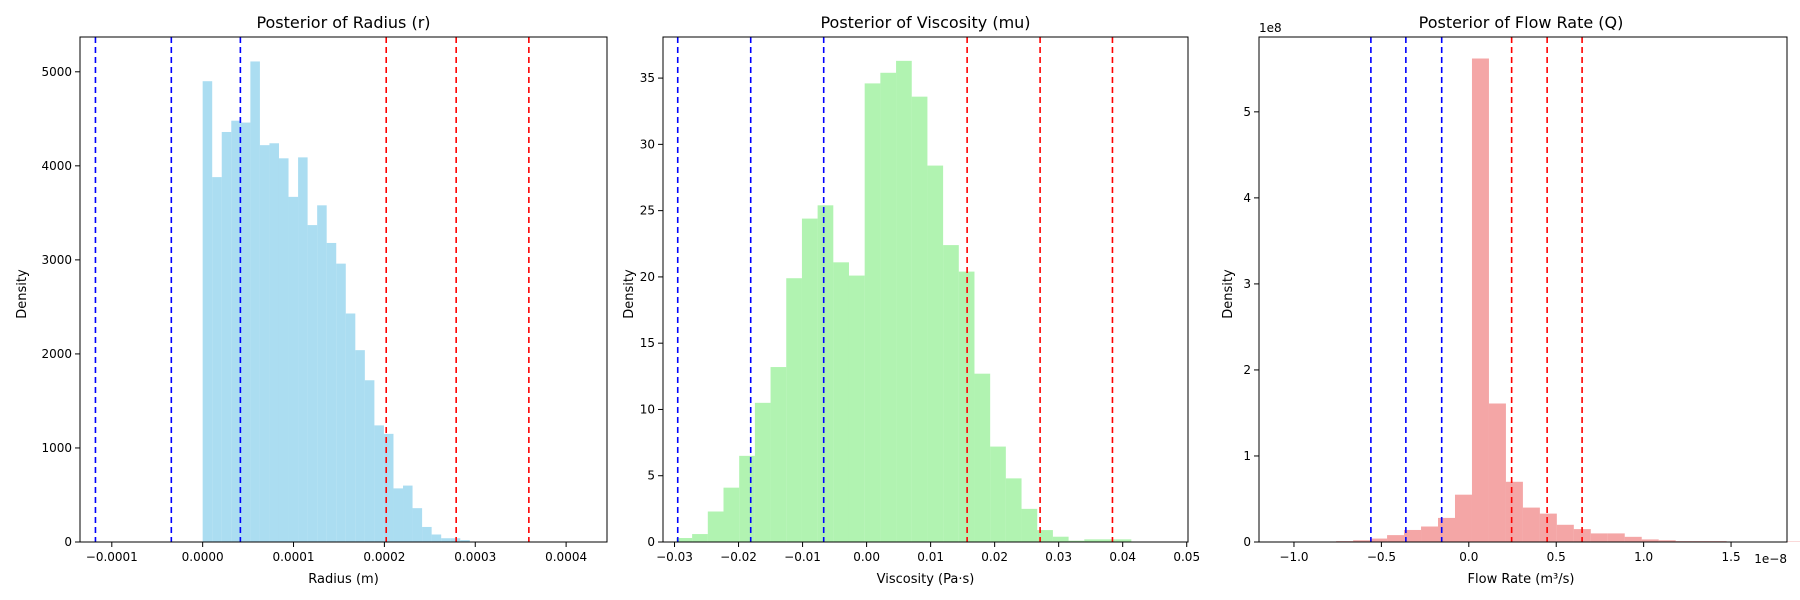 The height and width of the screenshot is (600, 1800). I want to click on flow-rate-x-tick-label: 1.0, so click(1643, 557).